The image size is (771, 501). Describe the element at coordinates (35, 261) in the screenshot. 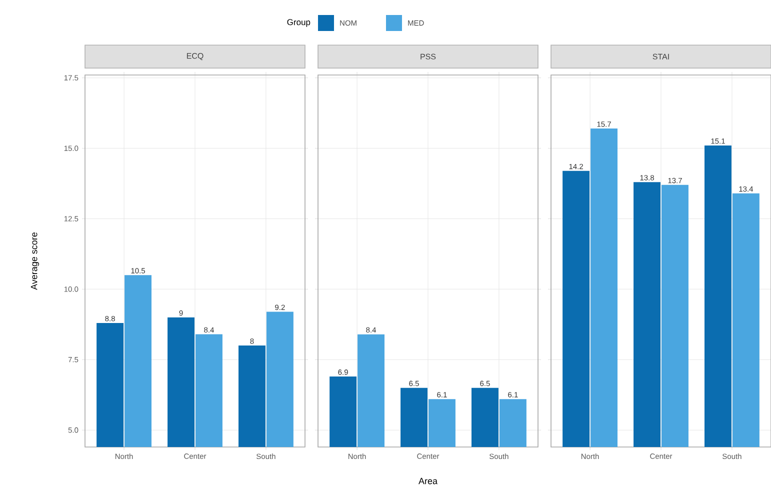

I see `y-axis-title: Average score` at that location.